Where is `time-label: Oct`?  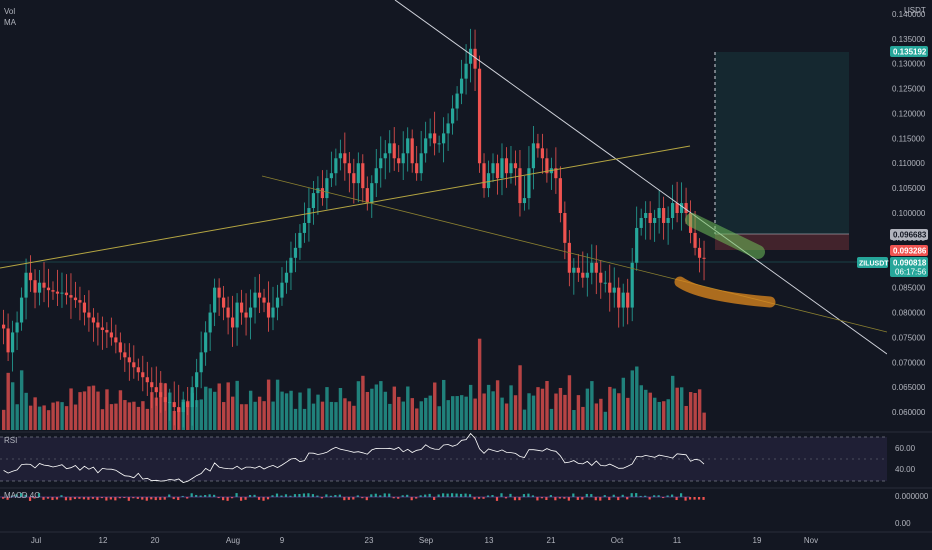
time-label: Oct is located at coordinates (617, 540).